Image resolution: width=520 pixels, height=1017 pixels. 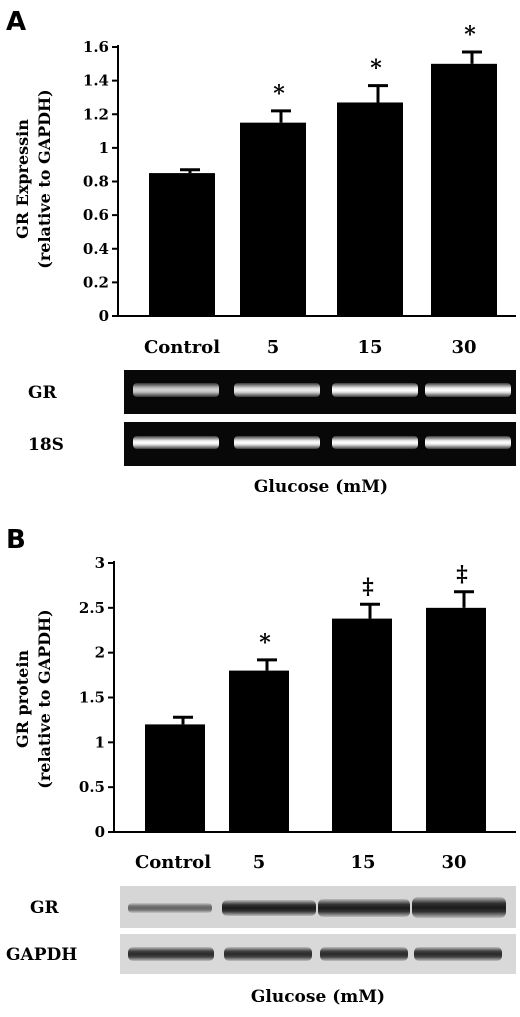 I want to click on y-axis-label-line-1: GR Expressin, so click(x=22, y=179).